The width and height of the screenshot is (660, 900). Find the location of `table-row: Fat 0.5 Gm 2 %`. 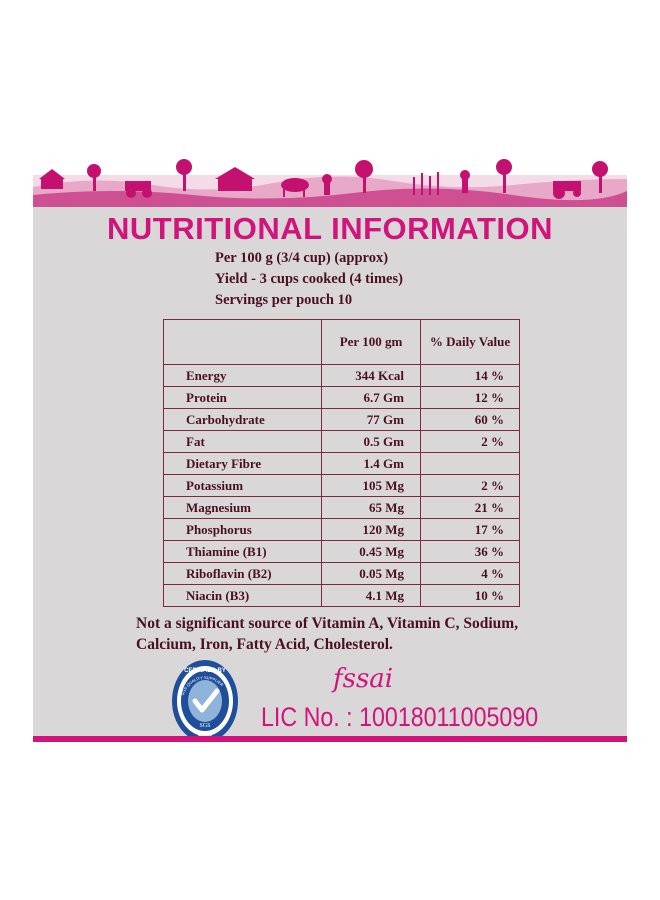

table-row: Fat 0.5 Gm 2 % is located at coordinates (341, 441).